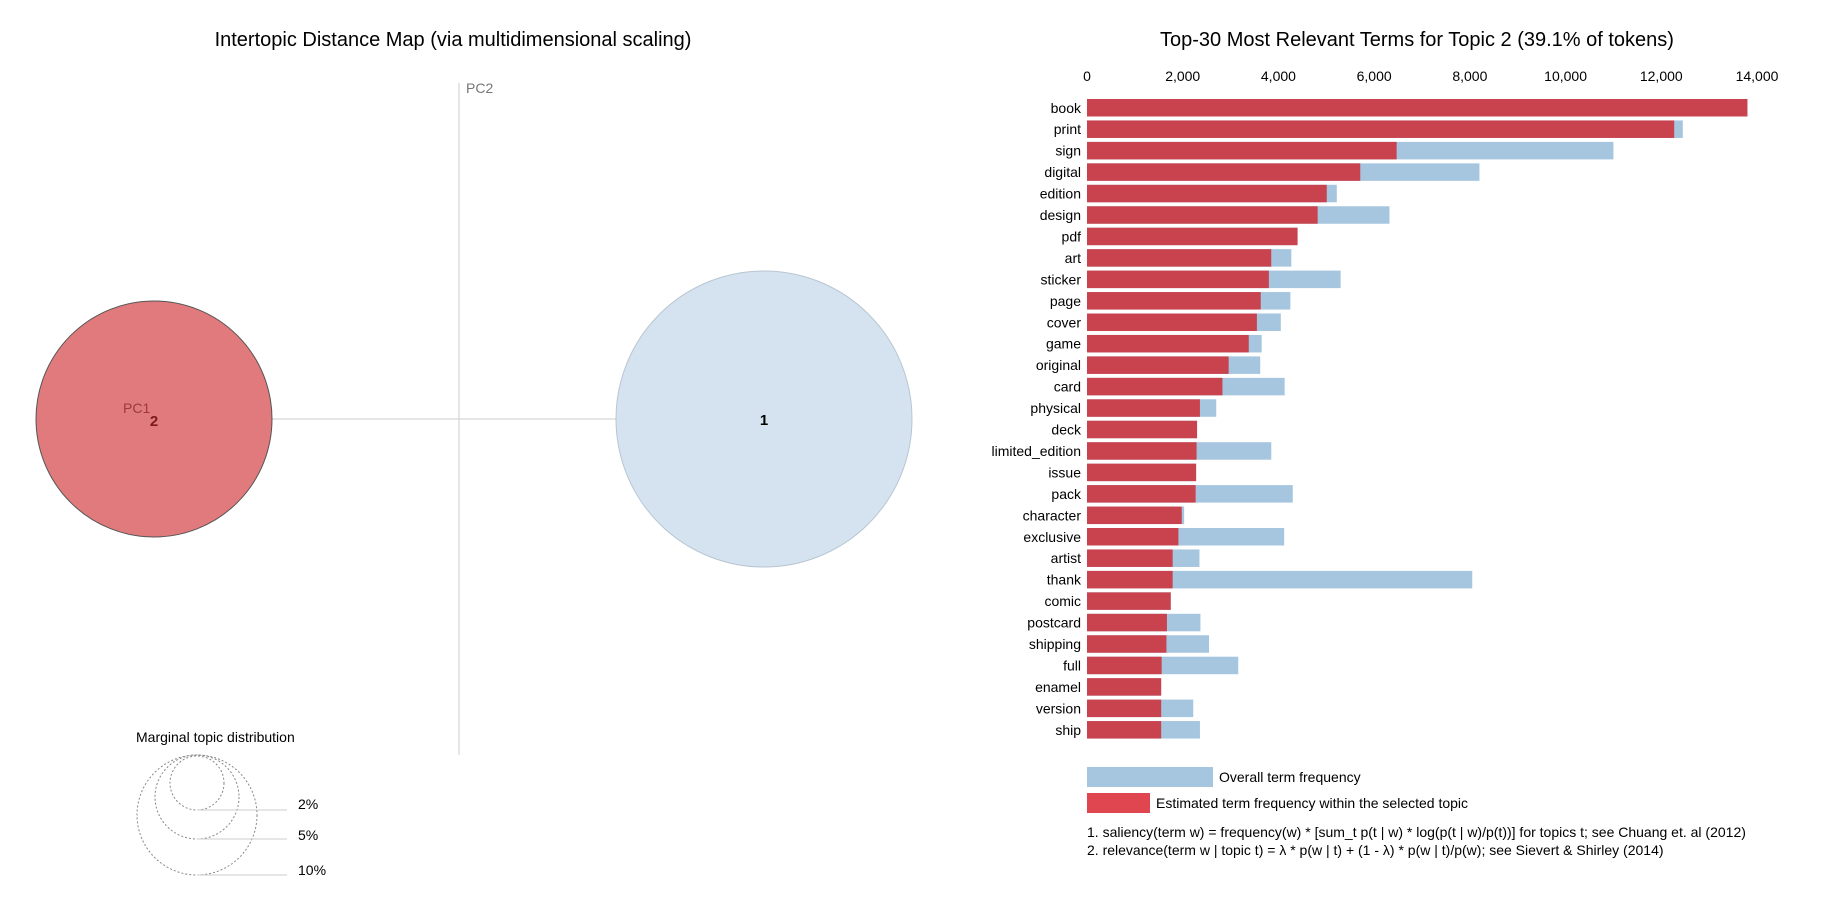 The height and width of the screenshot is (903, 1823). I want to click on estimated-bar-shipping, so click(1127, 644).